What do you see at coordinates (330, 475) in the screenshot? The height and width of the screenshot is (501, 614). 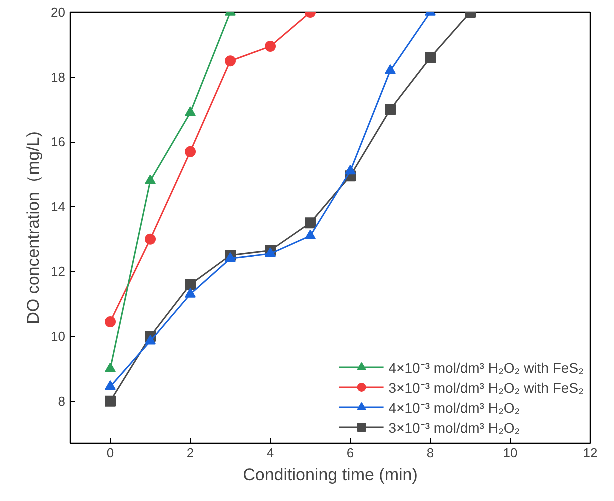 I see `x-axis-title: Conditioning time (min)` at bounding box center [330, 475].